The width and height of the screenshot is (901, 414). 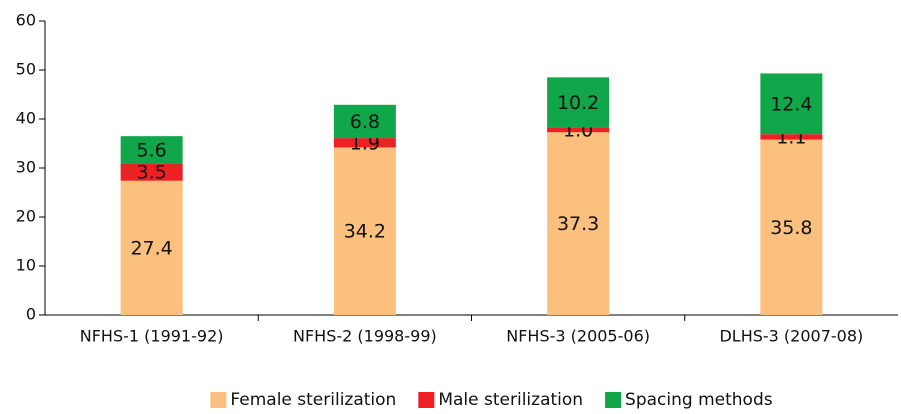 What do you see at coordinates (26, 265) in the screenshot?
I see `y-tick-label: 10` at bounding box center [26, 265].